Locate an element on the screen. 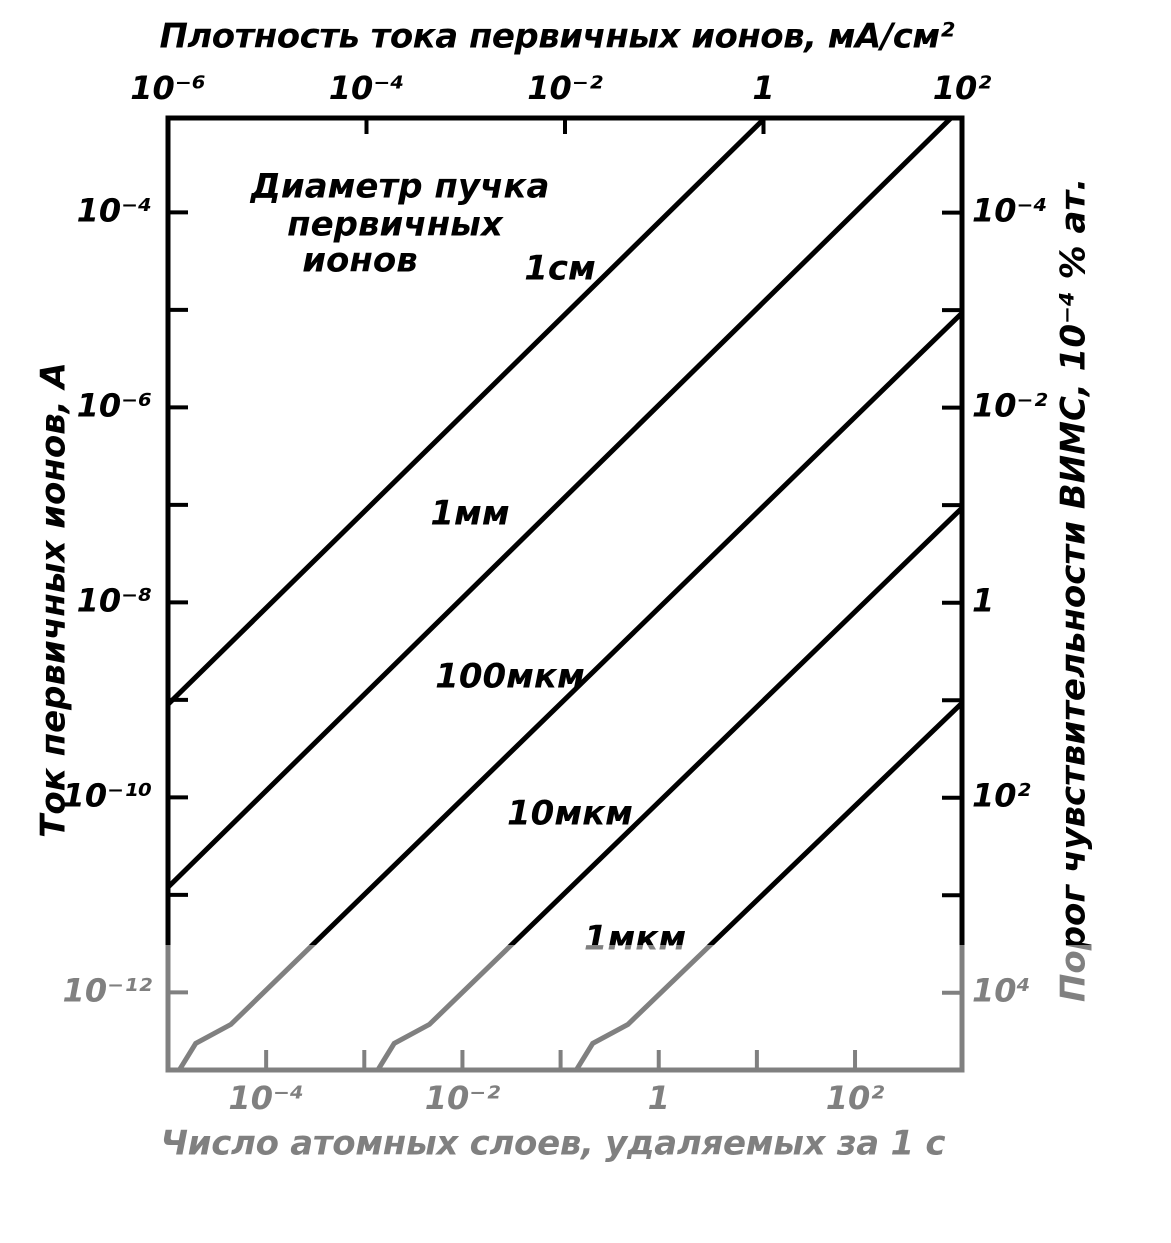 The width and height of the screenshot is (1171, 1243). x-tick-label: 10⁻⁶ is located at coordinates (167, 88).